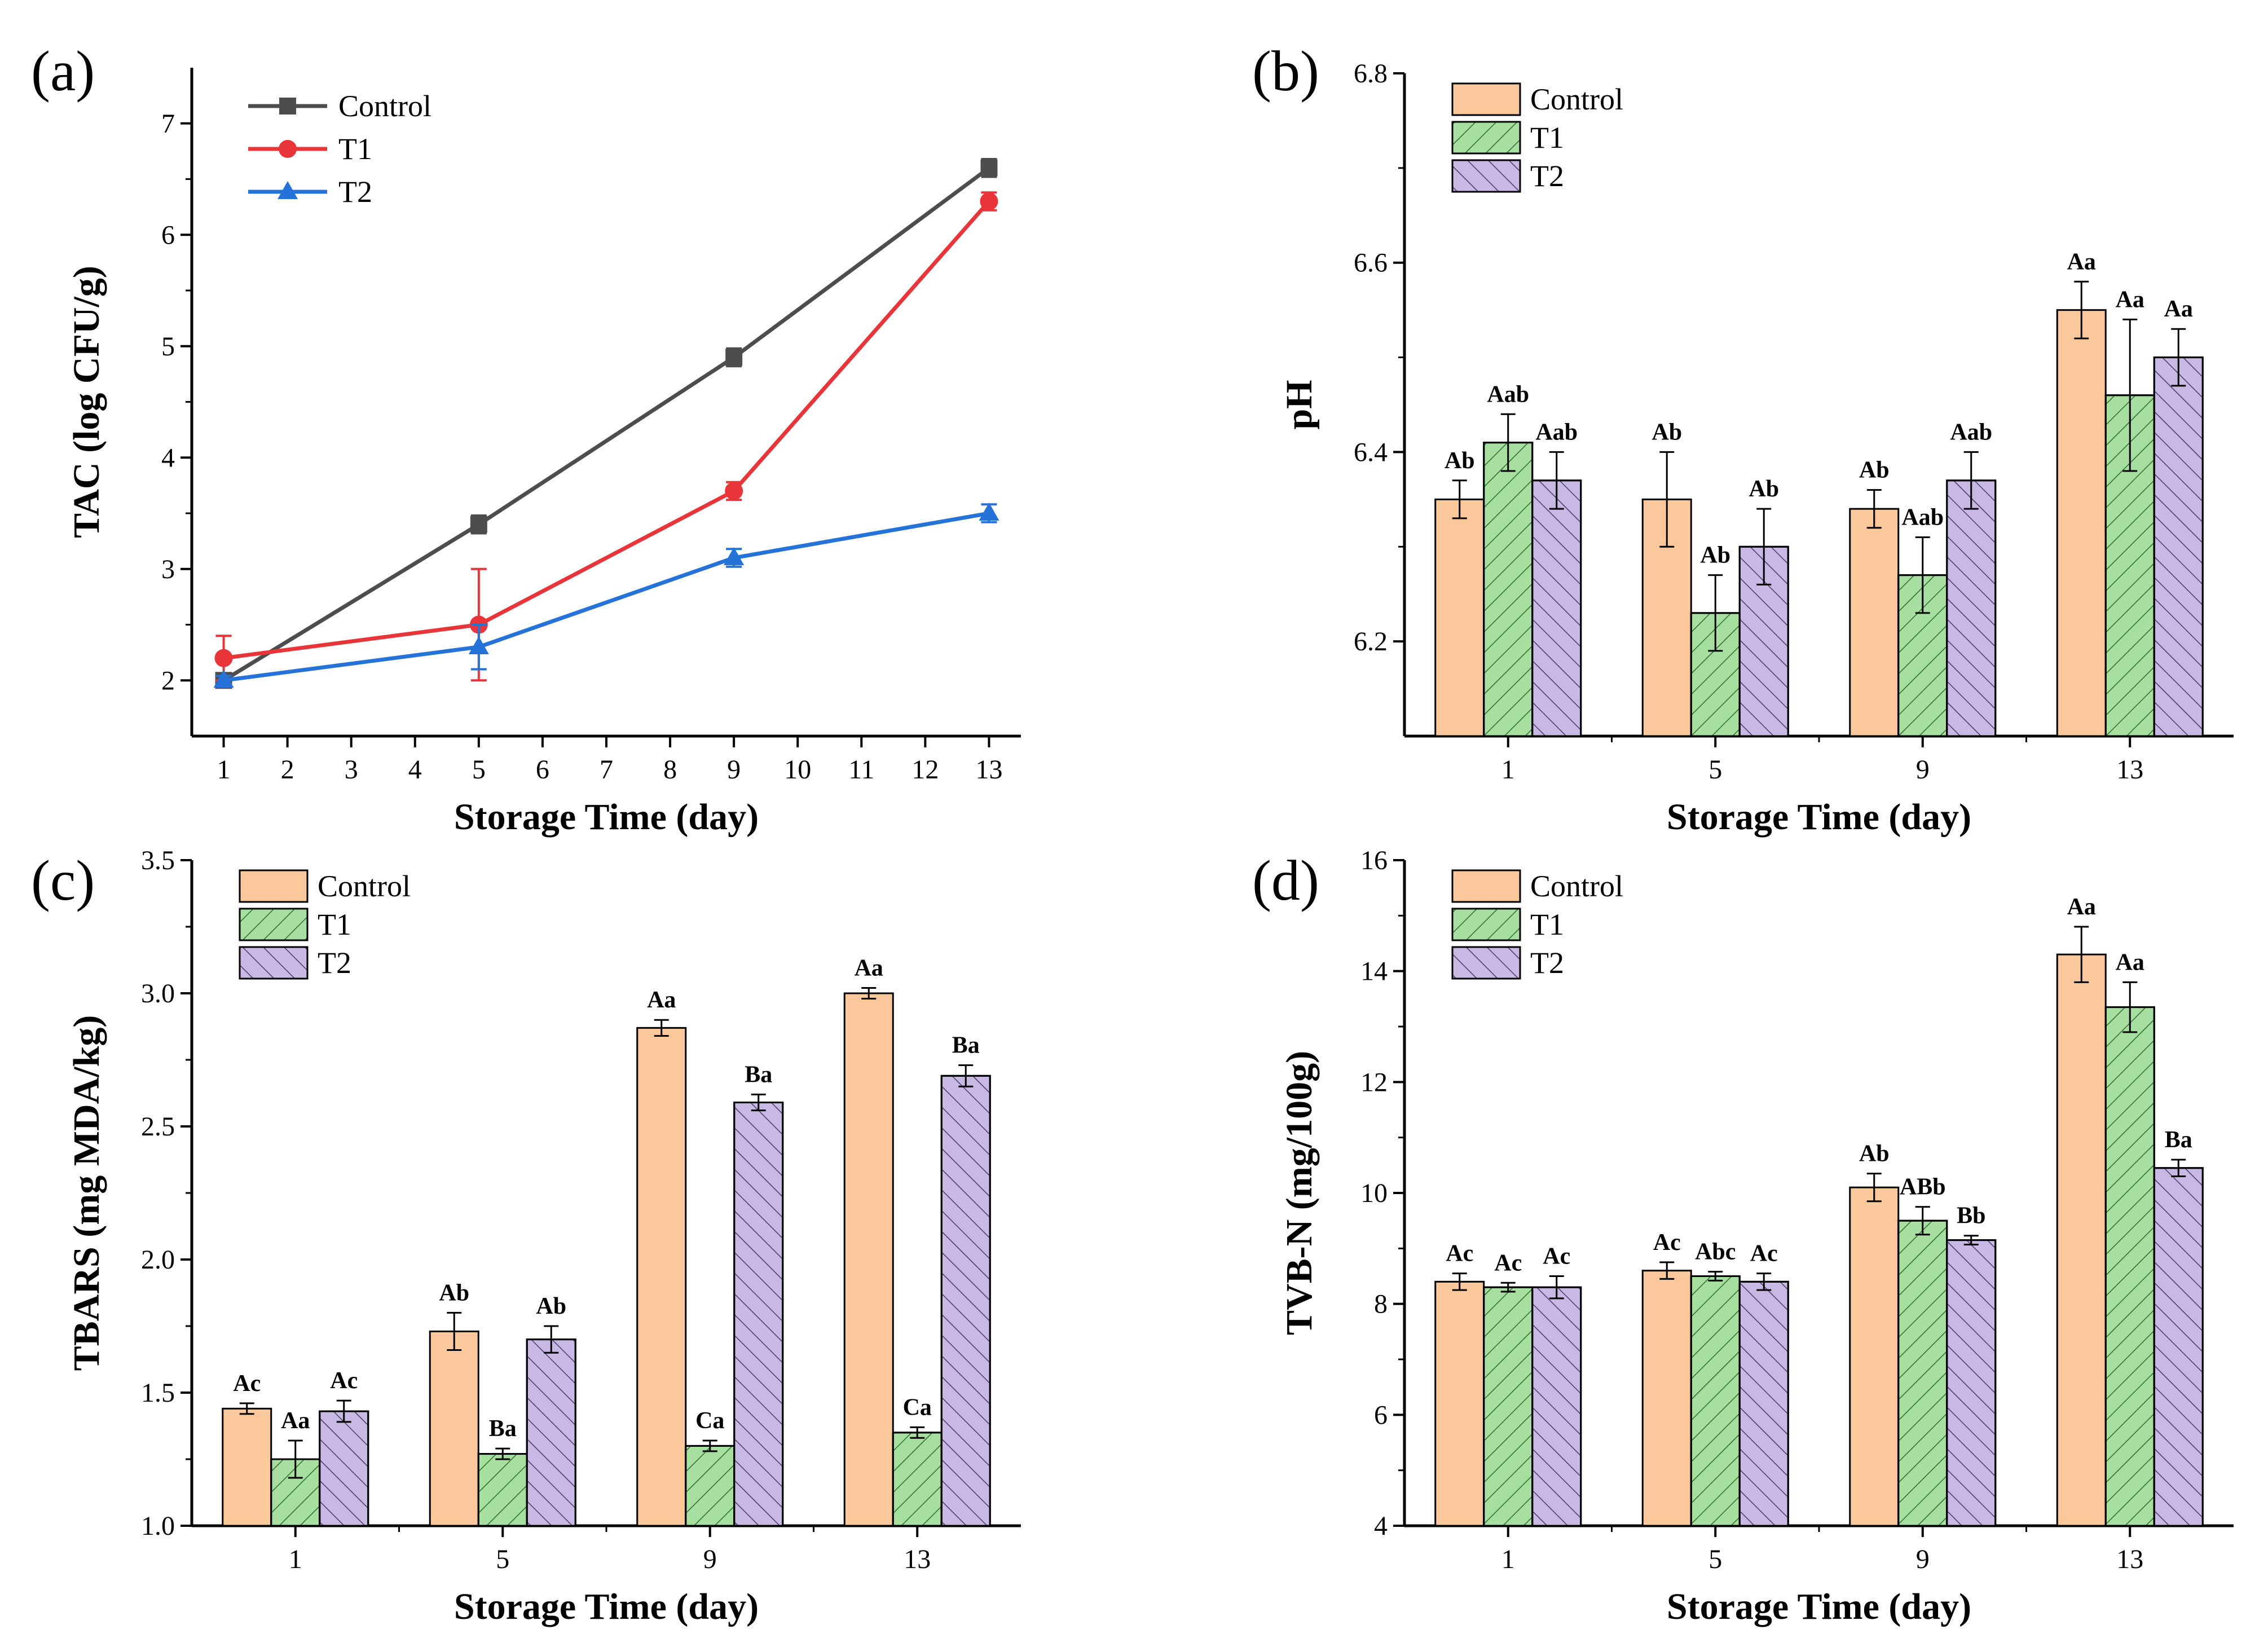 The width and height of the screenshot is (2268, 1638). Describe the element at coordinates (861, 770) in the screenshot. I see `x-tick-label: 11` at that location.